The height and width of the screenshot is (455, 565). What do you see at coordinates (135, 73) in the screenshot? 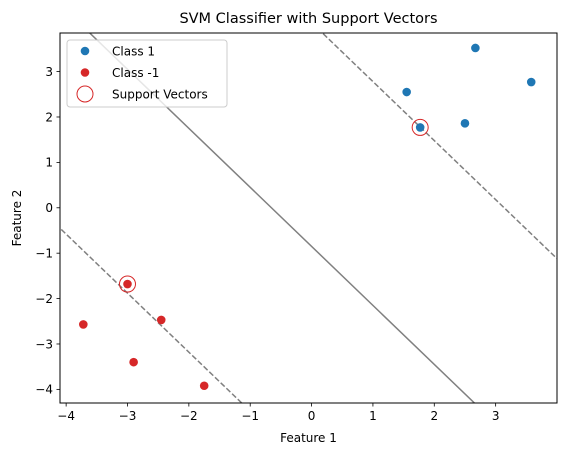
I see `legend-label-class-neg1: Class -1` at bounding box center [135, 73].